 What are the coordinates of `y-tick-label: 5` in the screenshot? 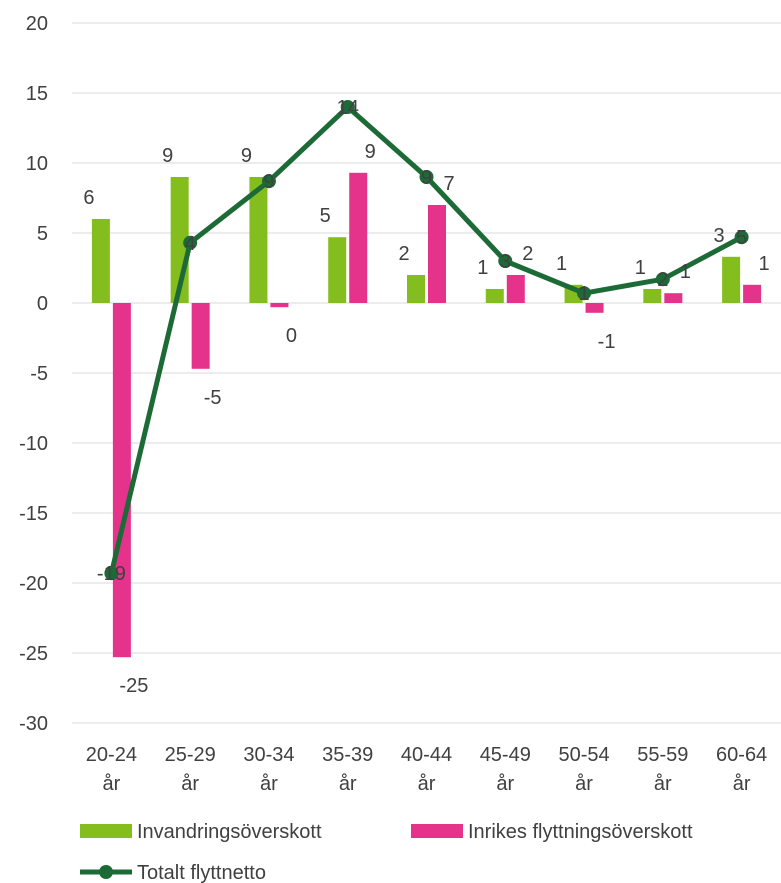 It's located at (42, 234).